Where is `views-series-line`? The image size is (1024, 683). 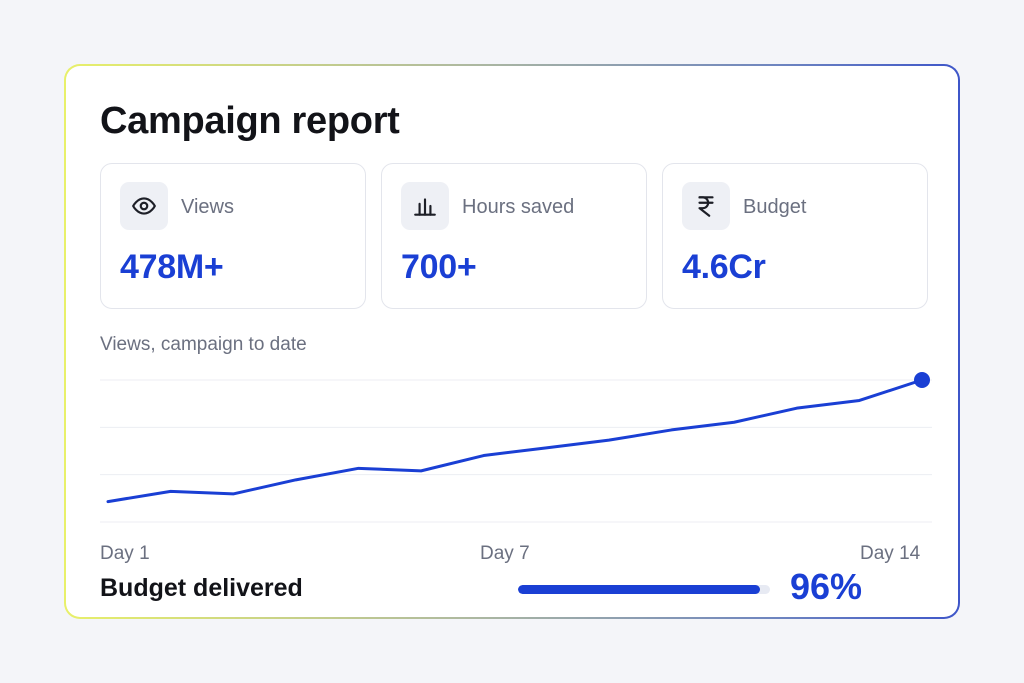 views-series-line is located at coordinates (515, 441).